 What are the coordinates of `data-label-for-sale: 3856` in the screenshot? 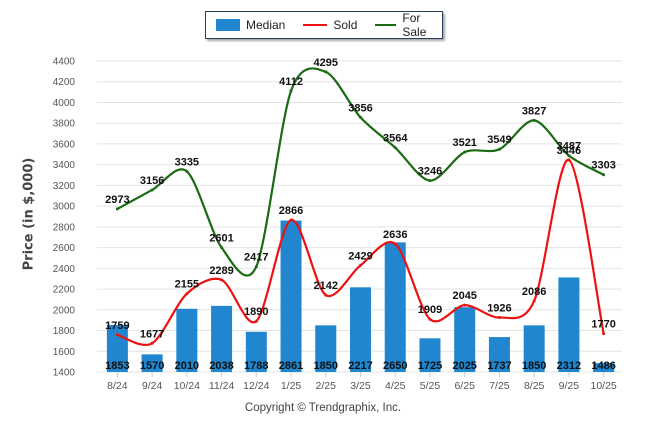 It's located at (360, 108).